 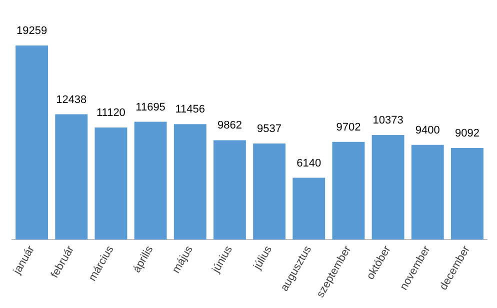 I want to click on data-label: 6140, so click(x=309, y=163).